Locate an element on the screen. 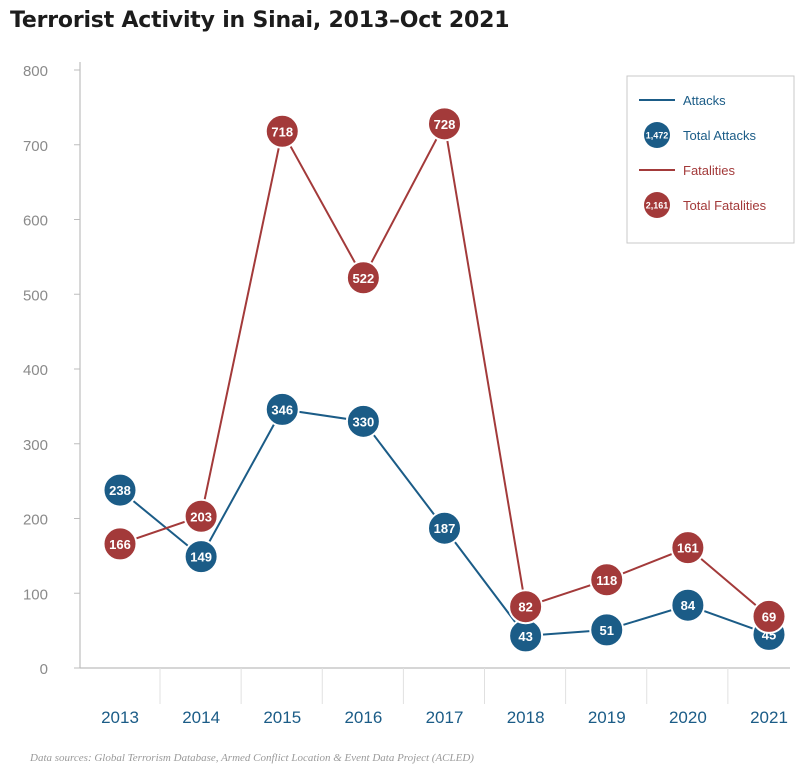 Image resolution: width=799 pixels, height=774 pixels. x-tick-label: 2018 is located at coordinates (526, 717).